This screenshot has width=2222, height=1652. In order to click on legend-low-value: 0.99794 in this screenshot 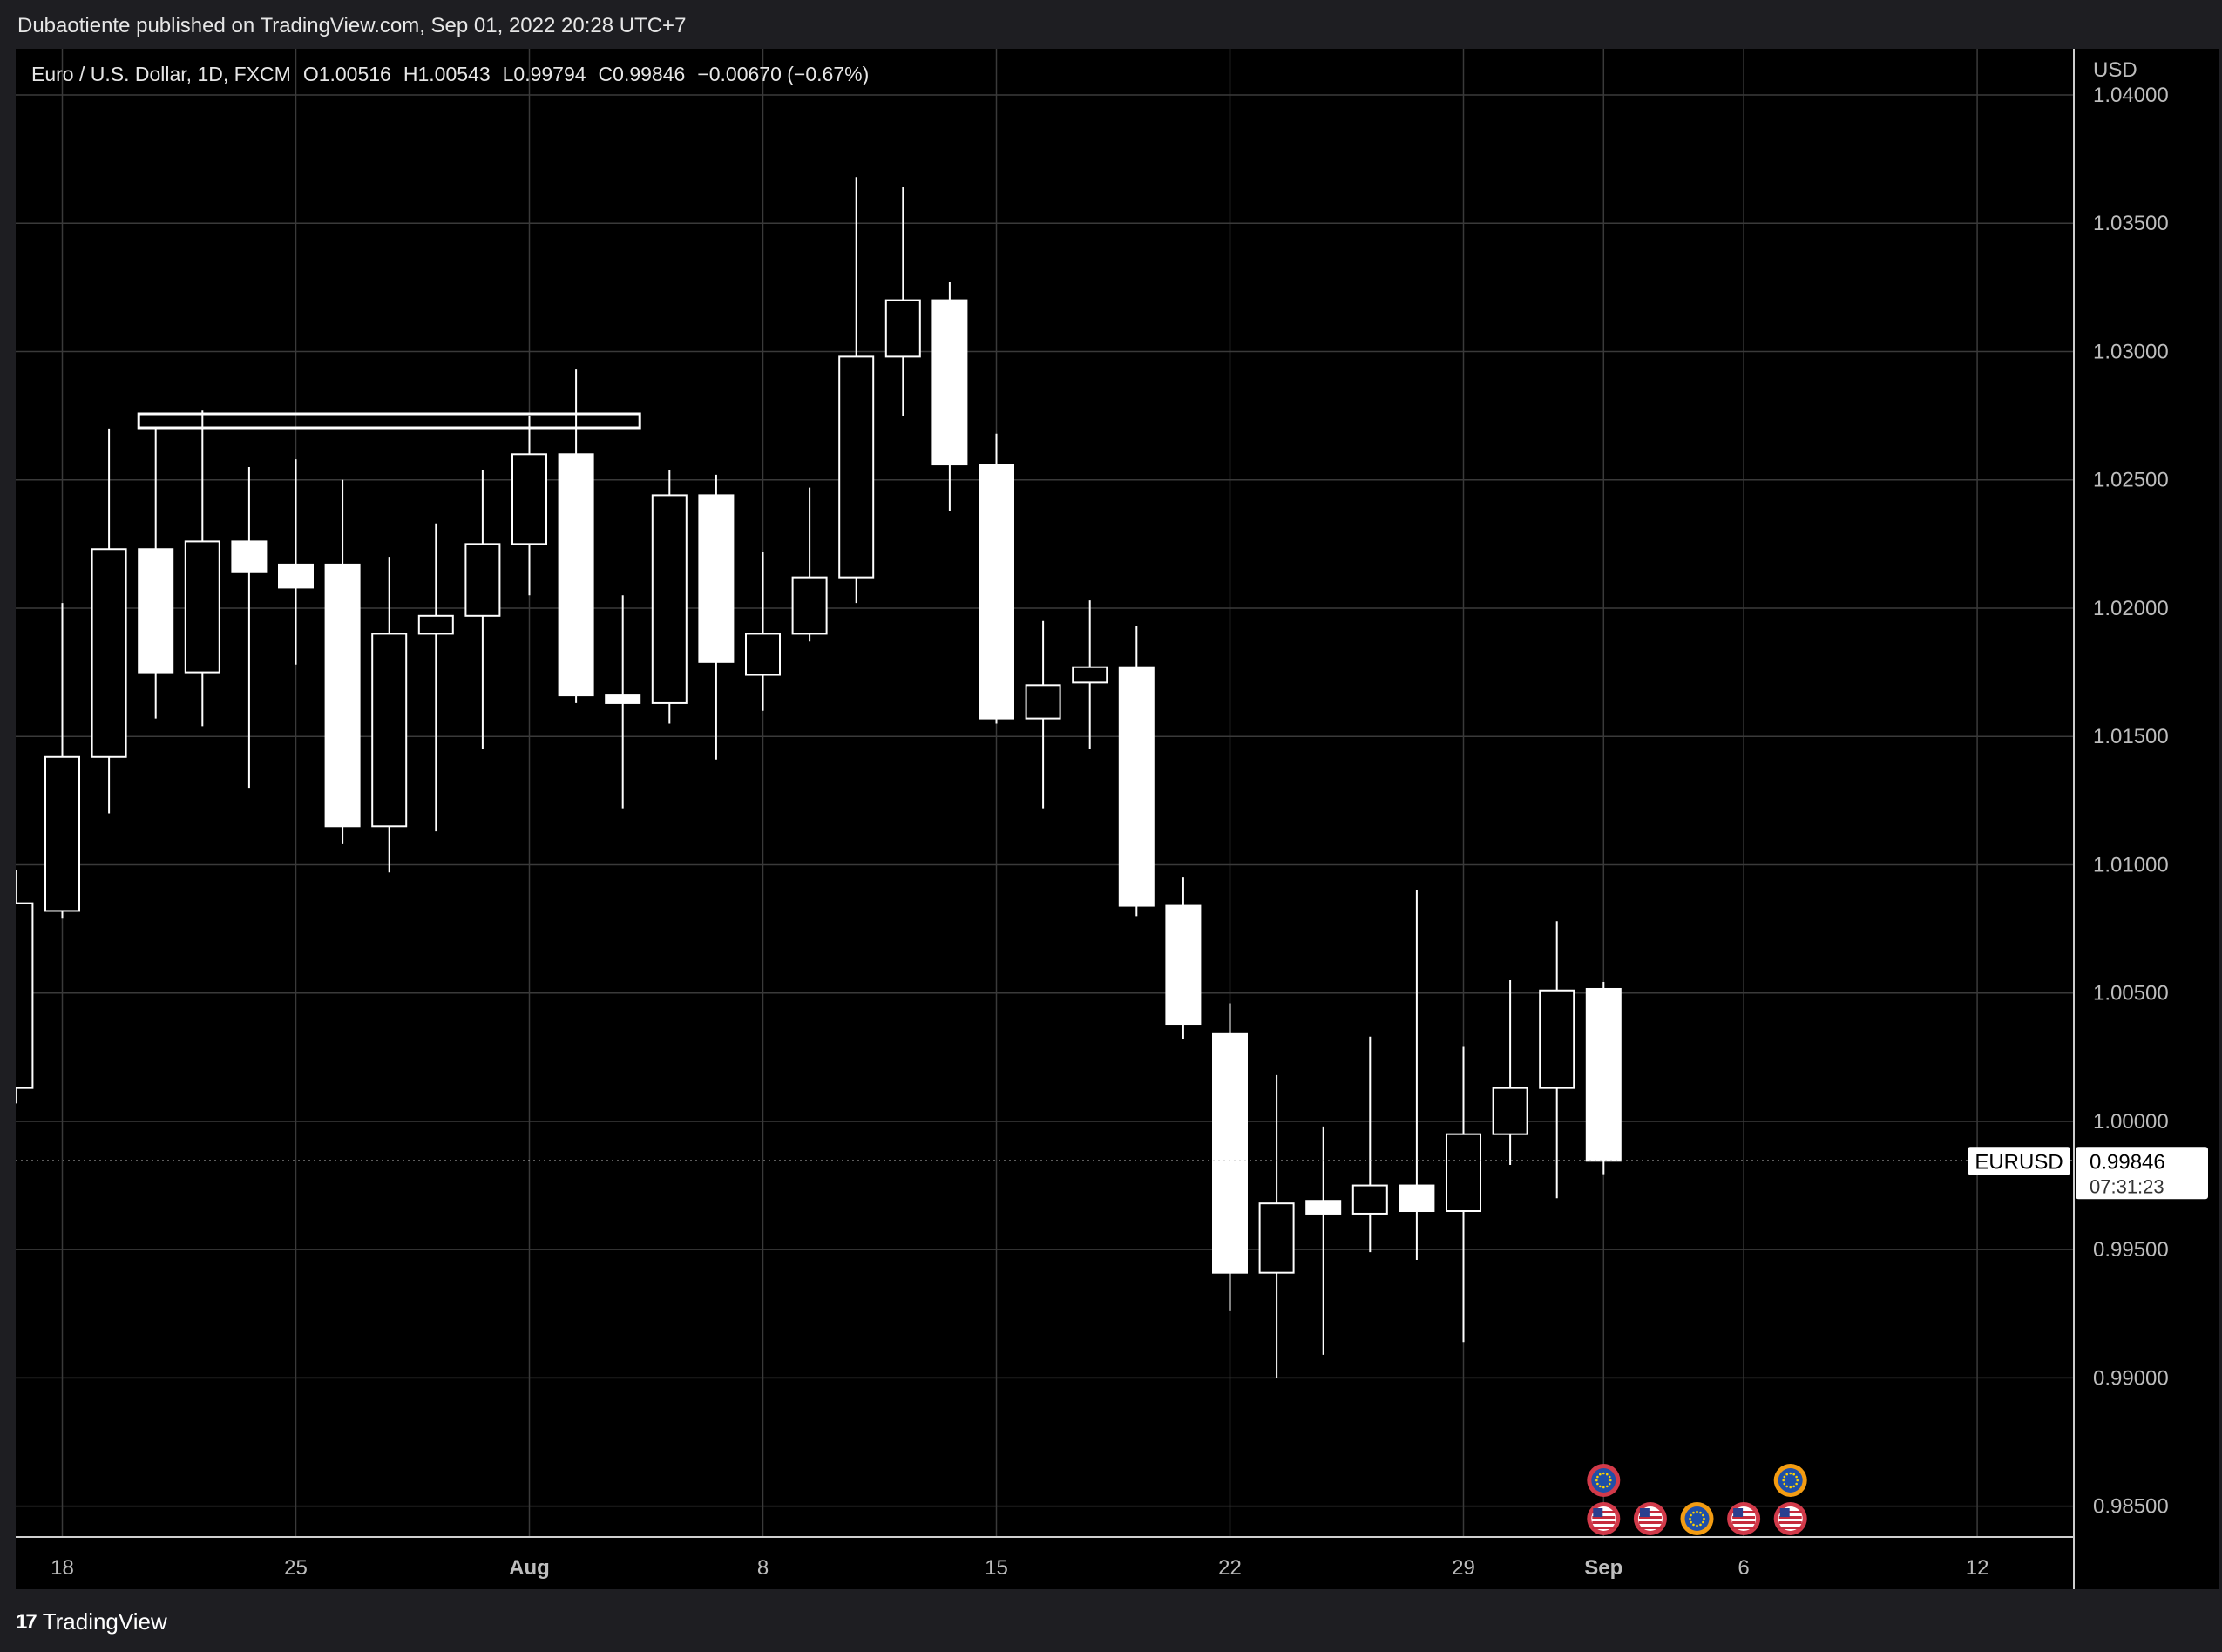, I will do `click(549, 74)`.